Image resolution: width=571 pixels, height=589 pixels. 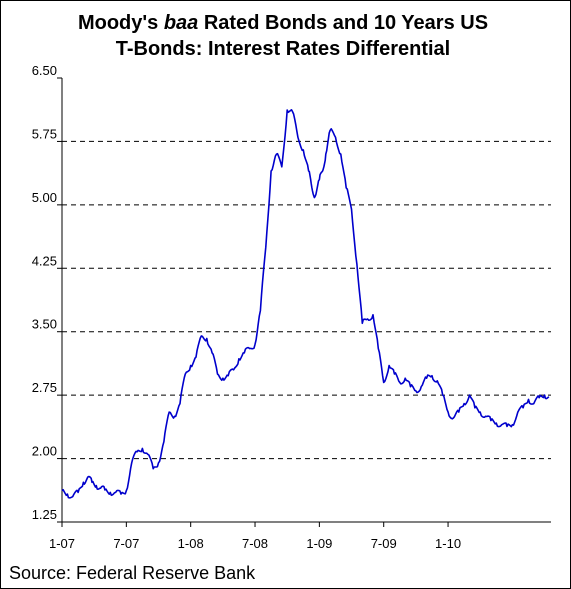 I want to click on x-tick-label-5: 7-09, so click(x=384, y=543).